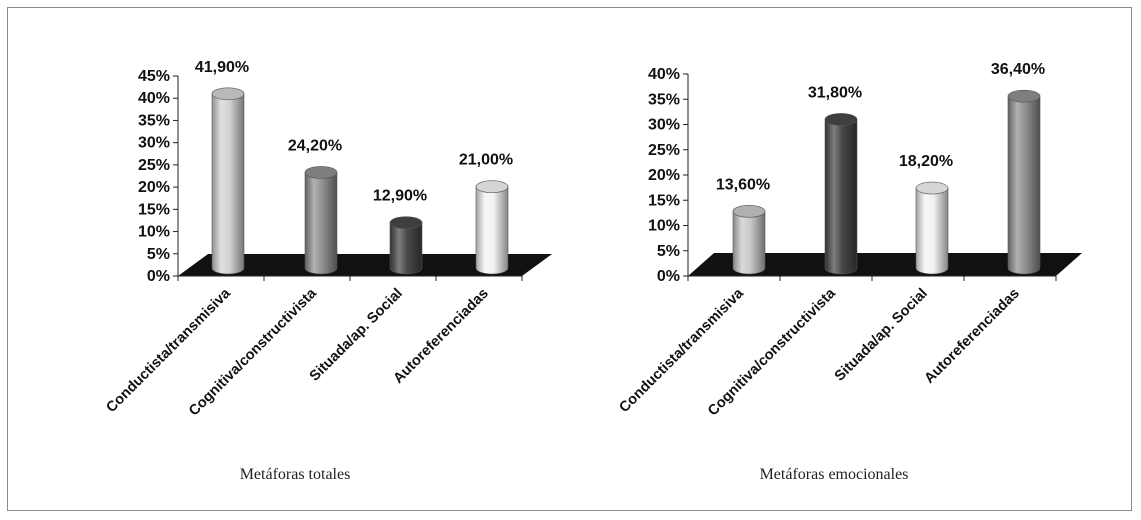  What do you see at coordinates (154, 76) in the screenshot?
I see `y-tick-label: 45%` at bounding box center [154, 76].